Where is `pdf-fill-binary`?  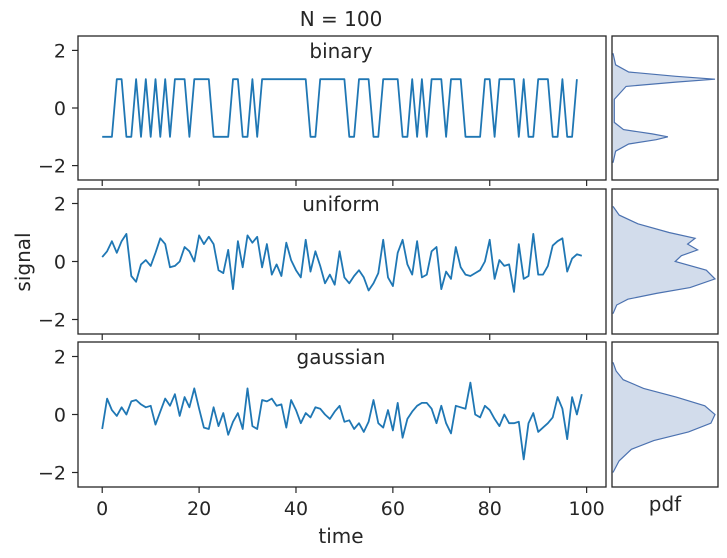 pdf-fill-binary is located at coordinates (664, 108).